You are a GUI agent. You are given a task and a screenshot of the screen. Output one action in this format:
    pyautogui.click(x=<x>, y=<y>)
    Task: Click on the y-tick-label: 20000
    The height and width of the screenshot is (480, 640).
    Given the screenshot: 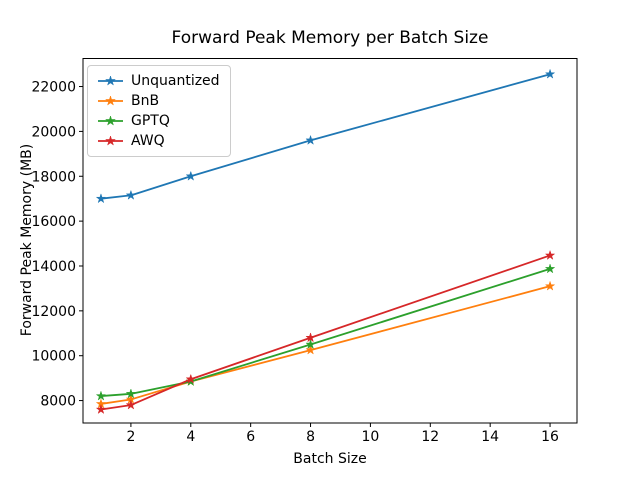 What is the action you would take?
    pyautogui.click(x=53, y=132)
    